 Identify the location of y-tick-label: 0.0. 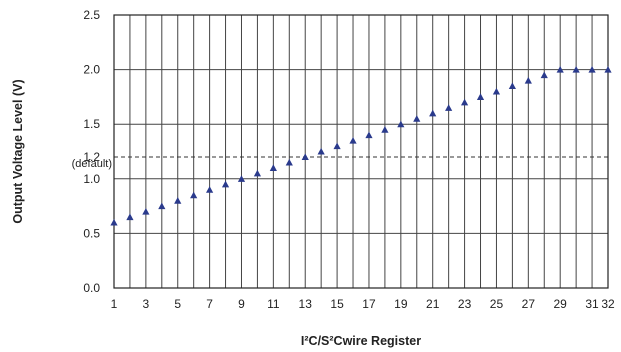
(91, 288).